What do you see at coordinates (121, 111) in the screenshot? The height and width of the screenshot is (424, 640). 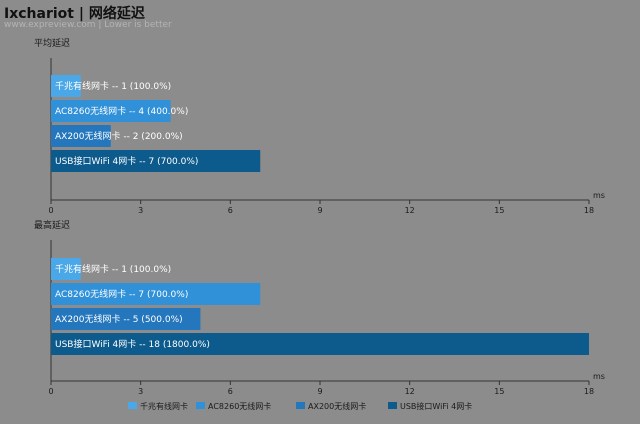 I see `bar-data-label: AC8260无线网卡 -- 4 (400.0%)` at bounding box center [121, 111].